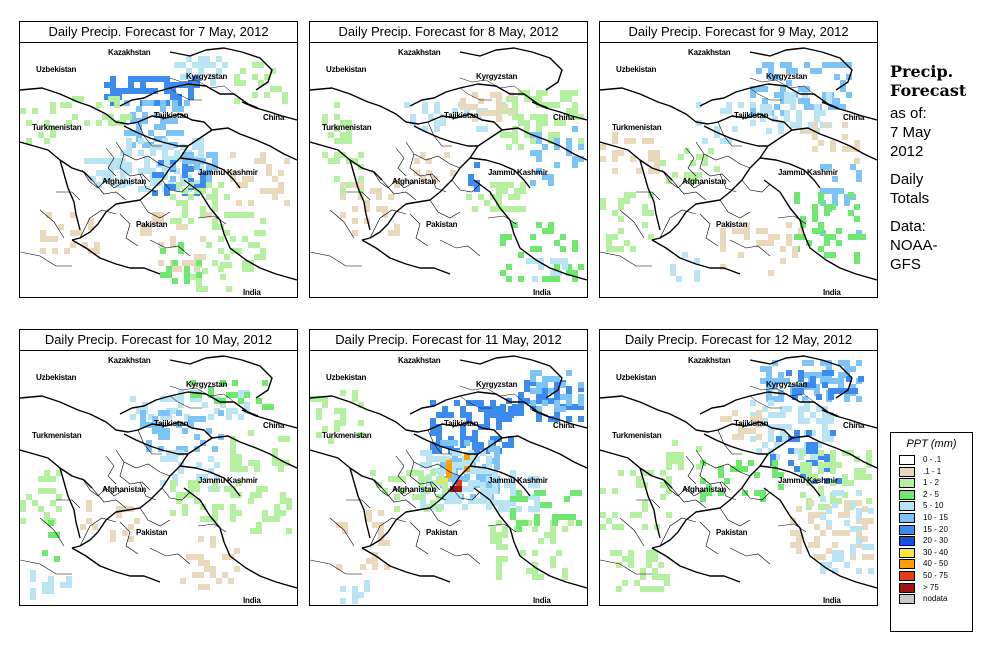 The height and width of the screenshot is (649, 983). What do you see at coordinates (448, 340) in the screenshot?
I see `panel-title: Daily Precip. Forecast for 11 May, 2012` at bounding box center [448, 340].